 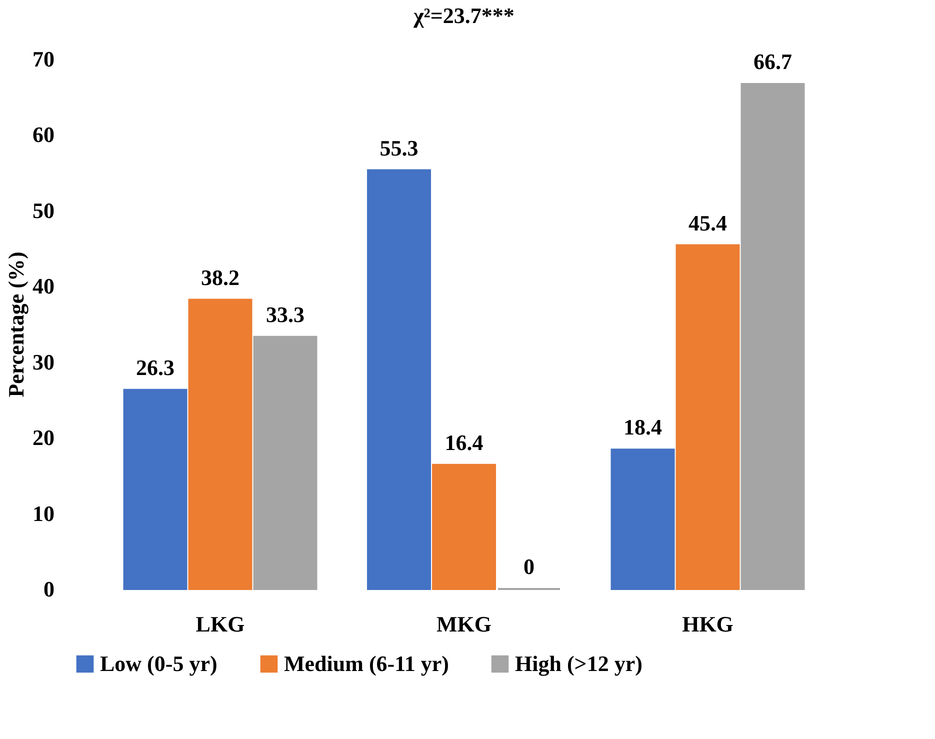 What do you see at coordinates (643, 427) in the screenshot?
I see `data-label: 18.4` at bounding box center [643, 427].